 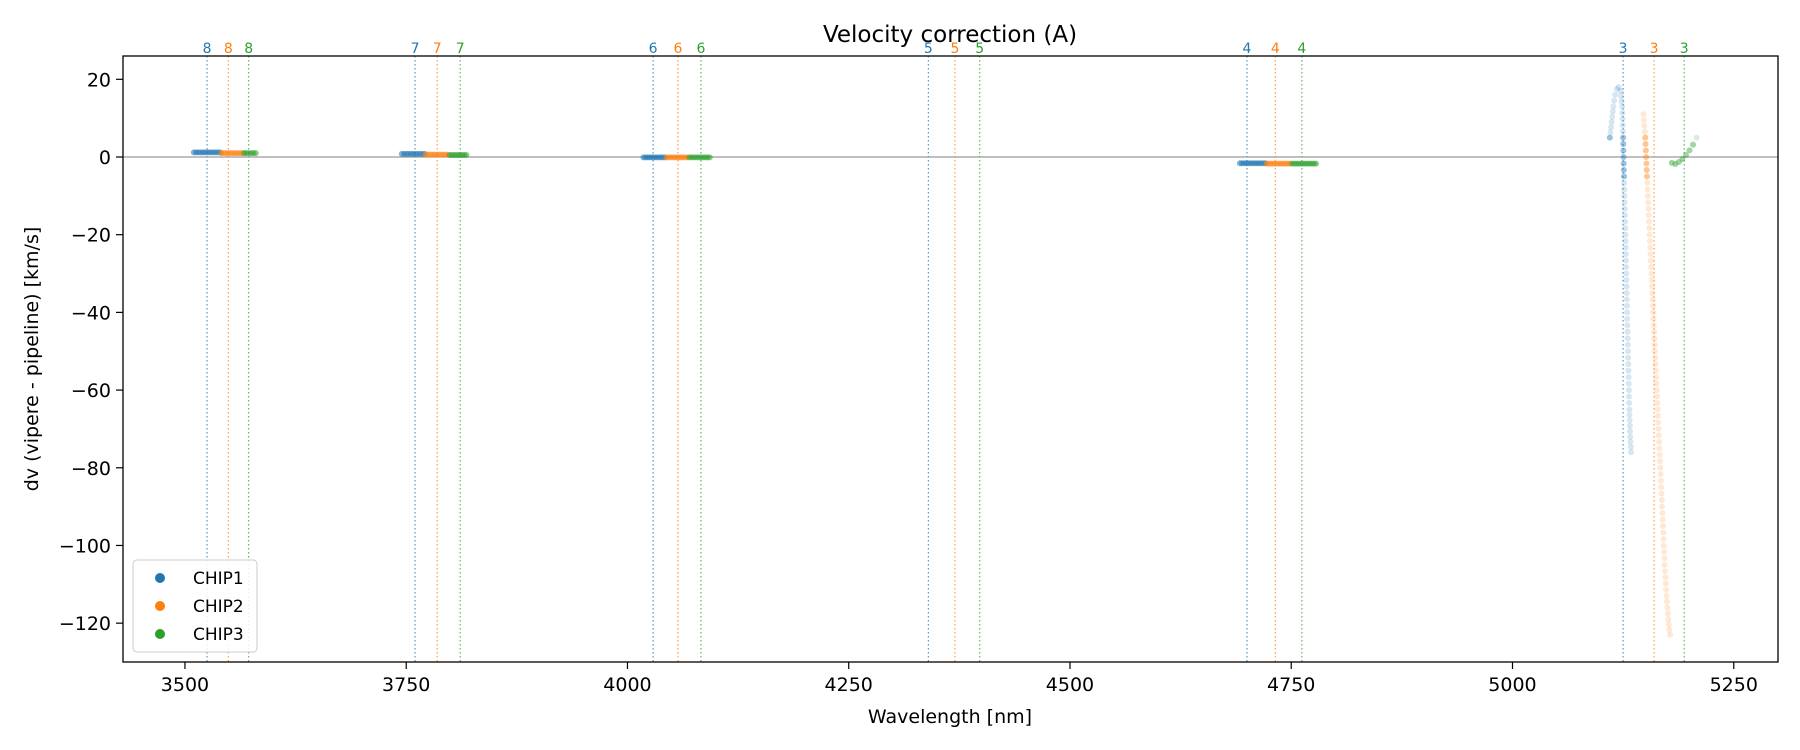 What do you see at coordinates (248, 49) in the screenshot?
I see `order-label-8-chip3: 8` at bounding box center [248, 49].